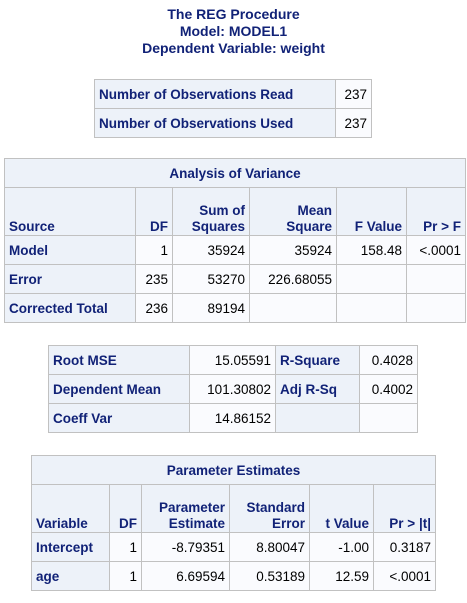 The height and width of the screenshot is (603, 467). I want to click on params-stderr: 0.53189, so click(269, 576).